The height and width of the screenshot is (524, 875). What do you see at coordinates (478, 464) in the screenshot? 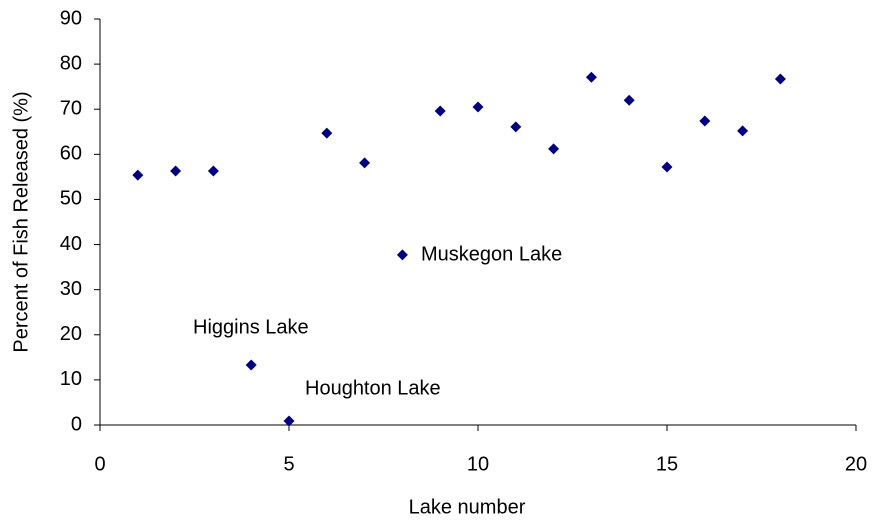
I see `x-tick-label: 10` at bounding box center [478, 464].